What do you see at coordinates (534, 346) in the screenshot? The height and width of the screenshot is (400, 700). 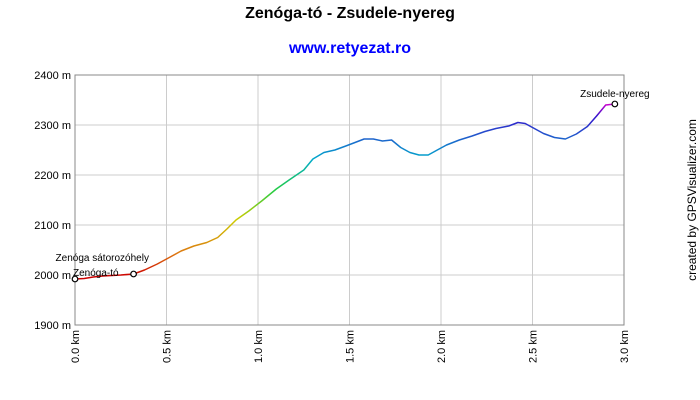 I see `x-tick-label: 2.5 km` at bounding box center [534, 346].